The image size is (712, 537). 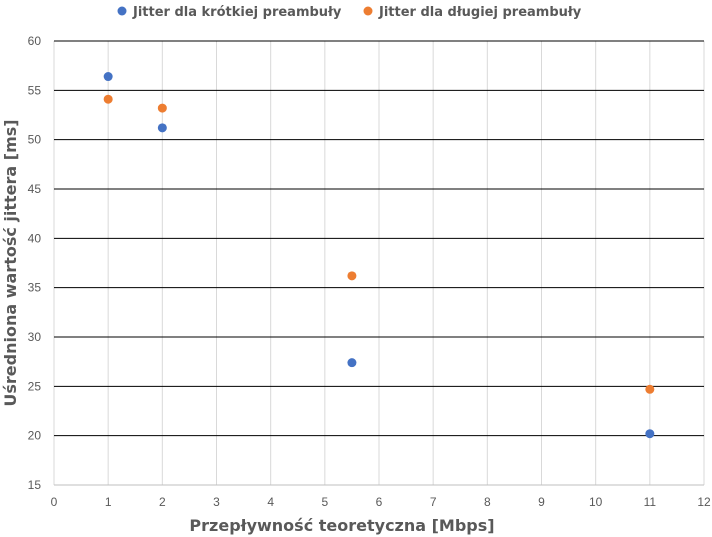 What do you see at coordinates (35, 337) in the screenshot?
I see `y-tick-label: 30` at bounding box center [35, 337].